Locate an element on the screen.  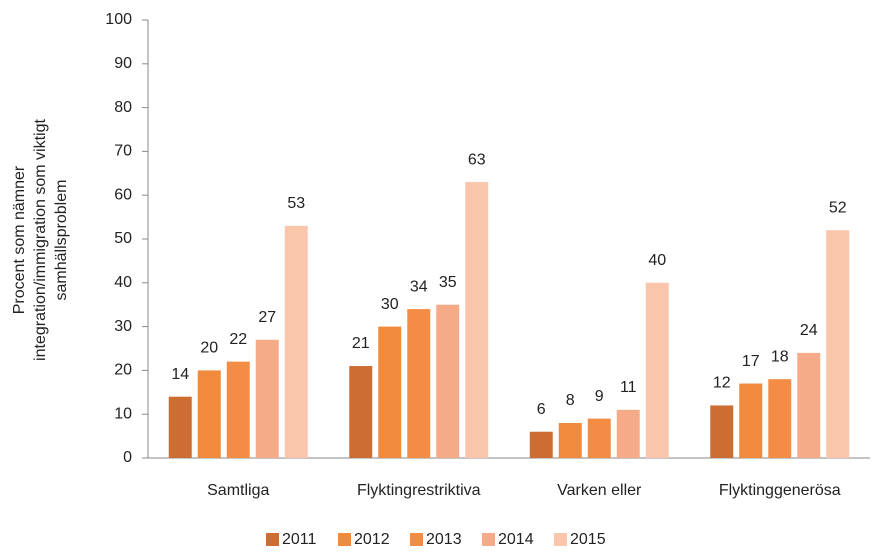
legend-label: 2012 is located at coordinates (372, 539).